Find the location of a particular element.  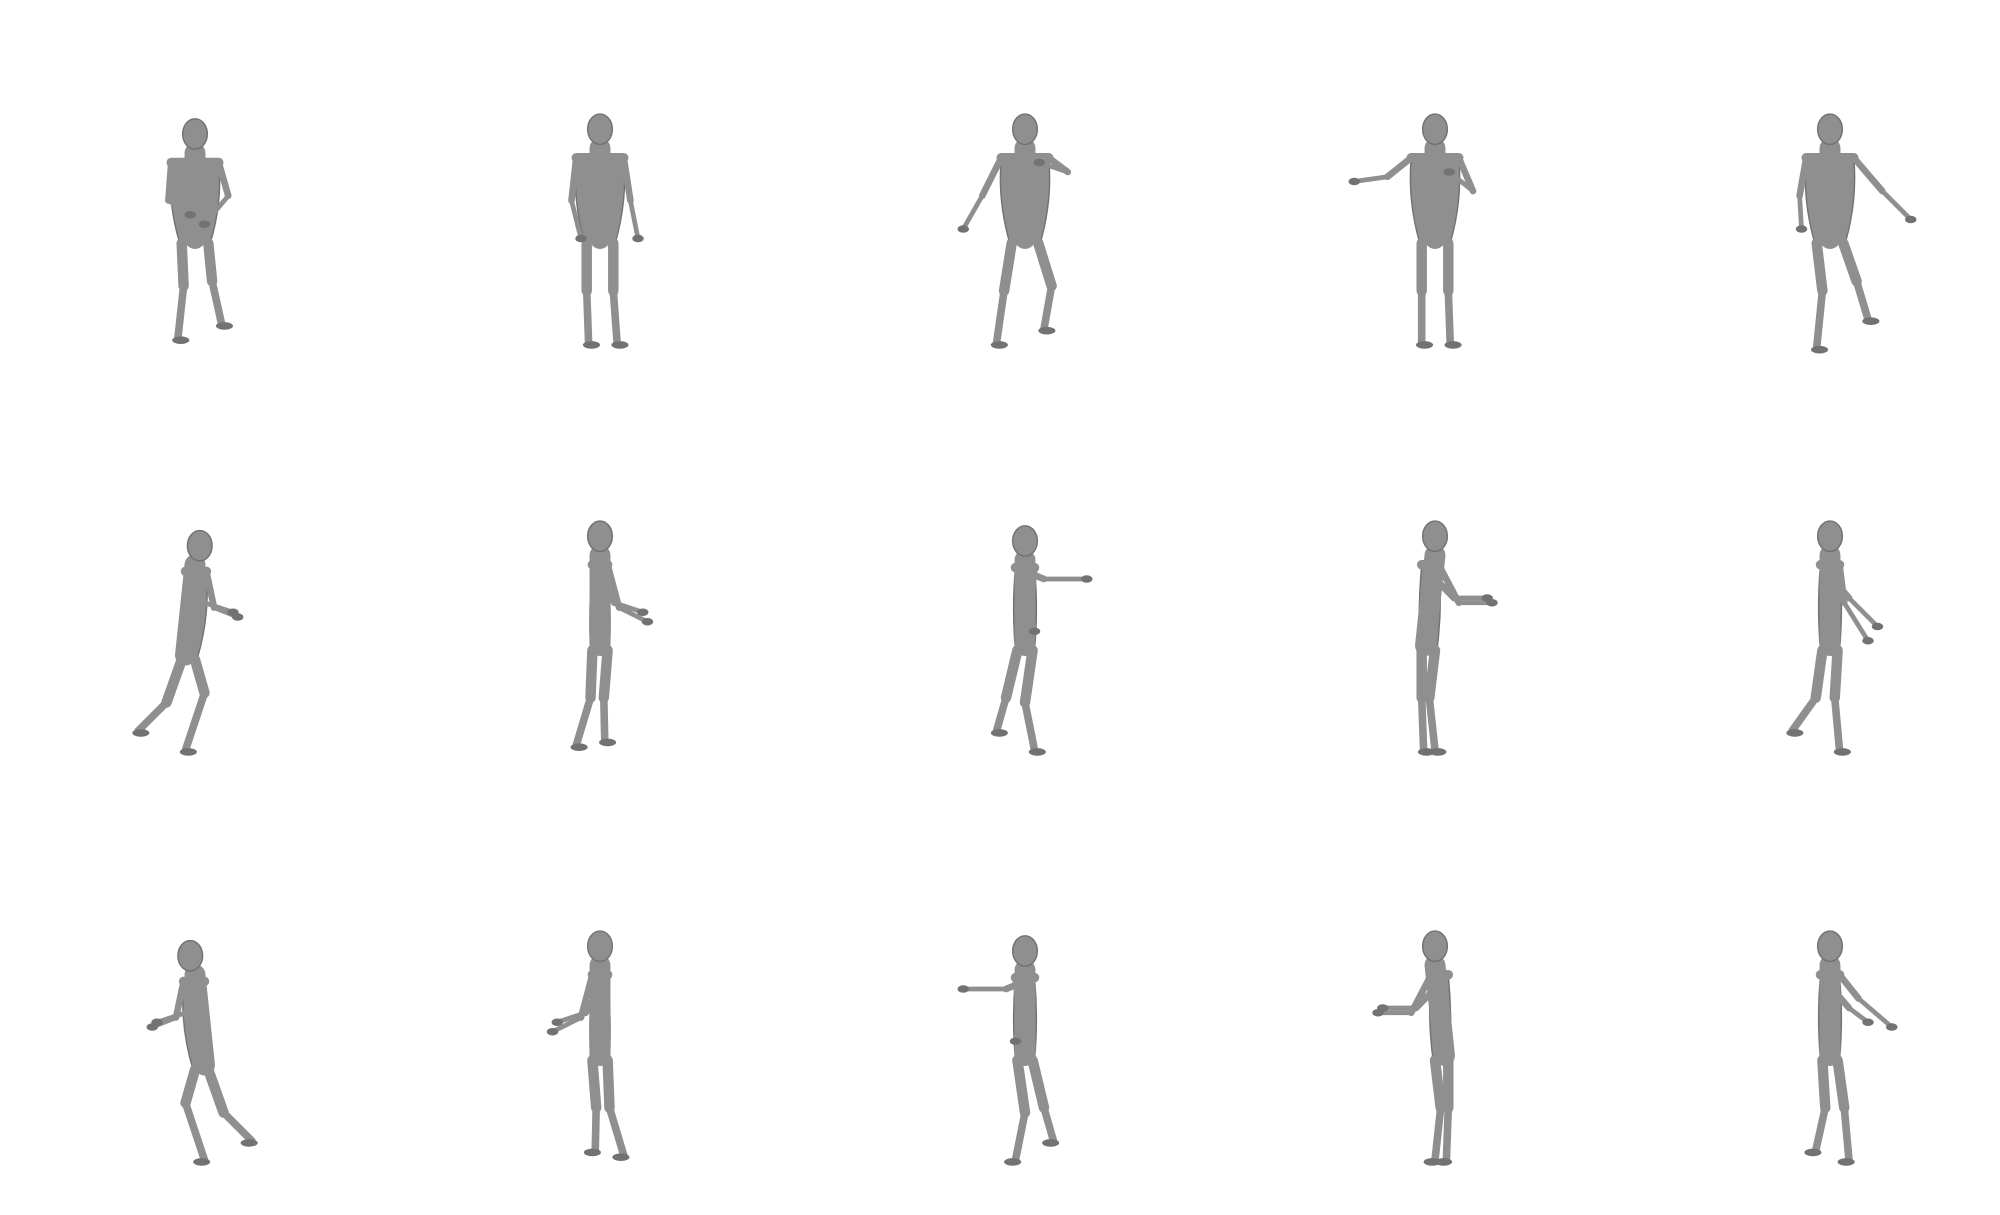

pose-figure-r1-c5 is located at coordinates (1856, 233).